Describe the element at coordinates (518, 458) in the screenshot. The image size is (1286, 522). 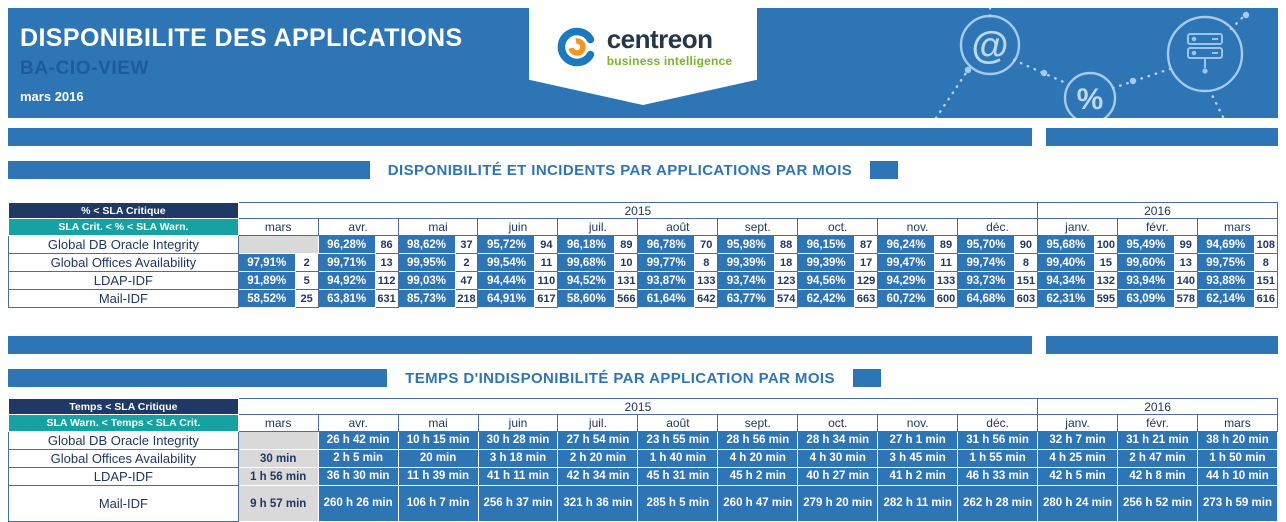
I see `downtime-cell: 3 h 18 min` at that location.